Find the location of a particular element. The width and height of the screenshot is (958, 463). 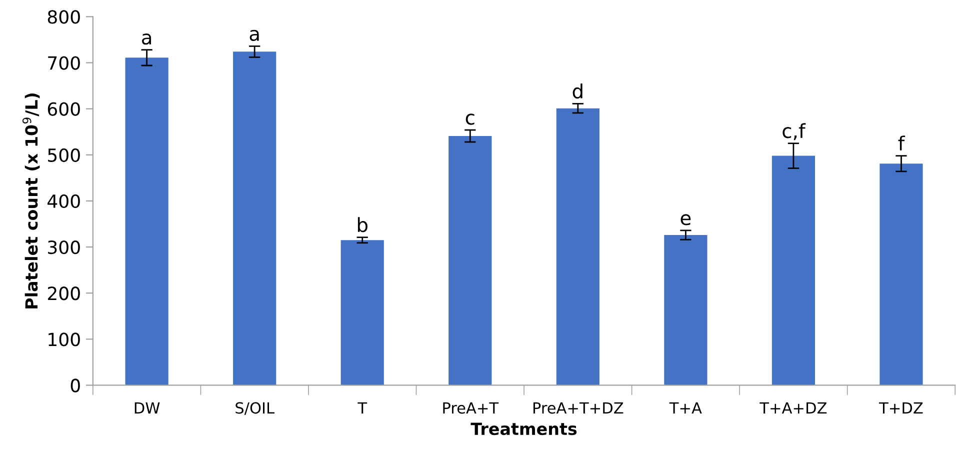

x-tick-label: T+DZ is located at coordinates (901, 408).